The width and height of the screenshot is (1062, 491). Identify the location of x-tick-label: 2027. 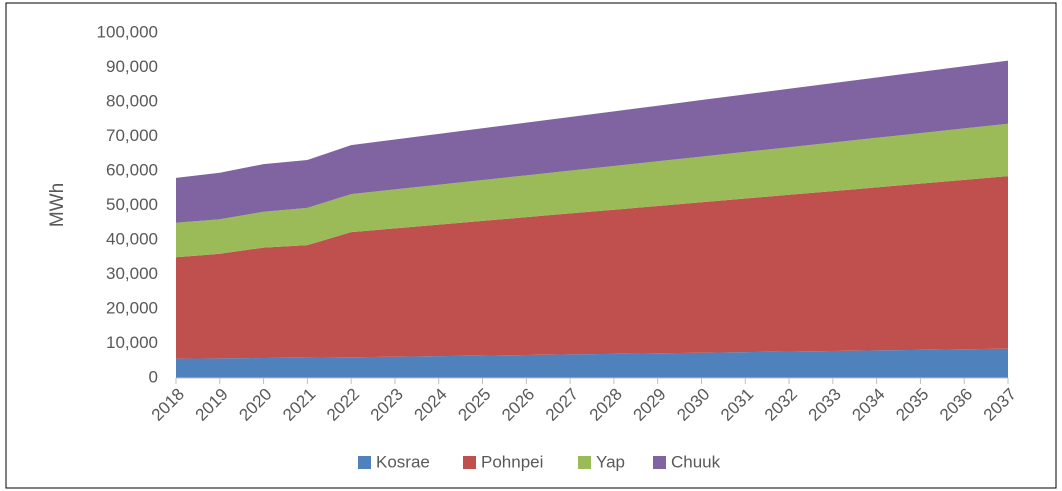
(562, 405).